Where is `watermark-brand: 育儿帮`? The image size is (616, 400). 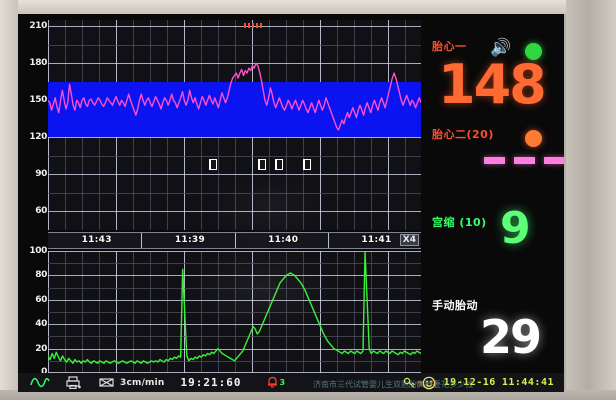
watermark-brand: 育儿帮 is located at coordinates (426, 384).